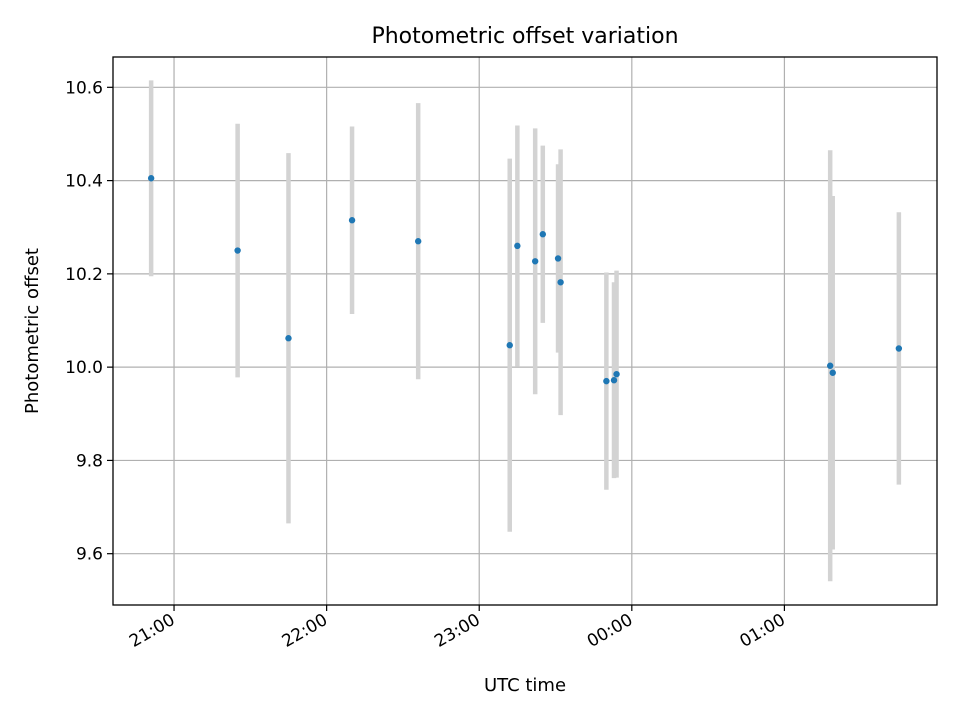 The width and height of the screenshot is (960, 720). I want to click on x-tick-label: 23:00, so click(457, 631).